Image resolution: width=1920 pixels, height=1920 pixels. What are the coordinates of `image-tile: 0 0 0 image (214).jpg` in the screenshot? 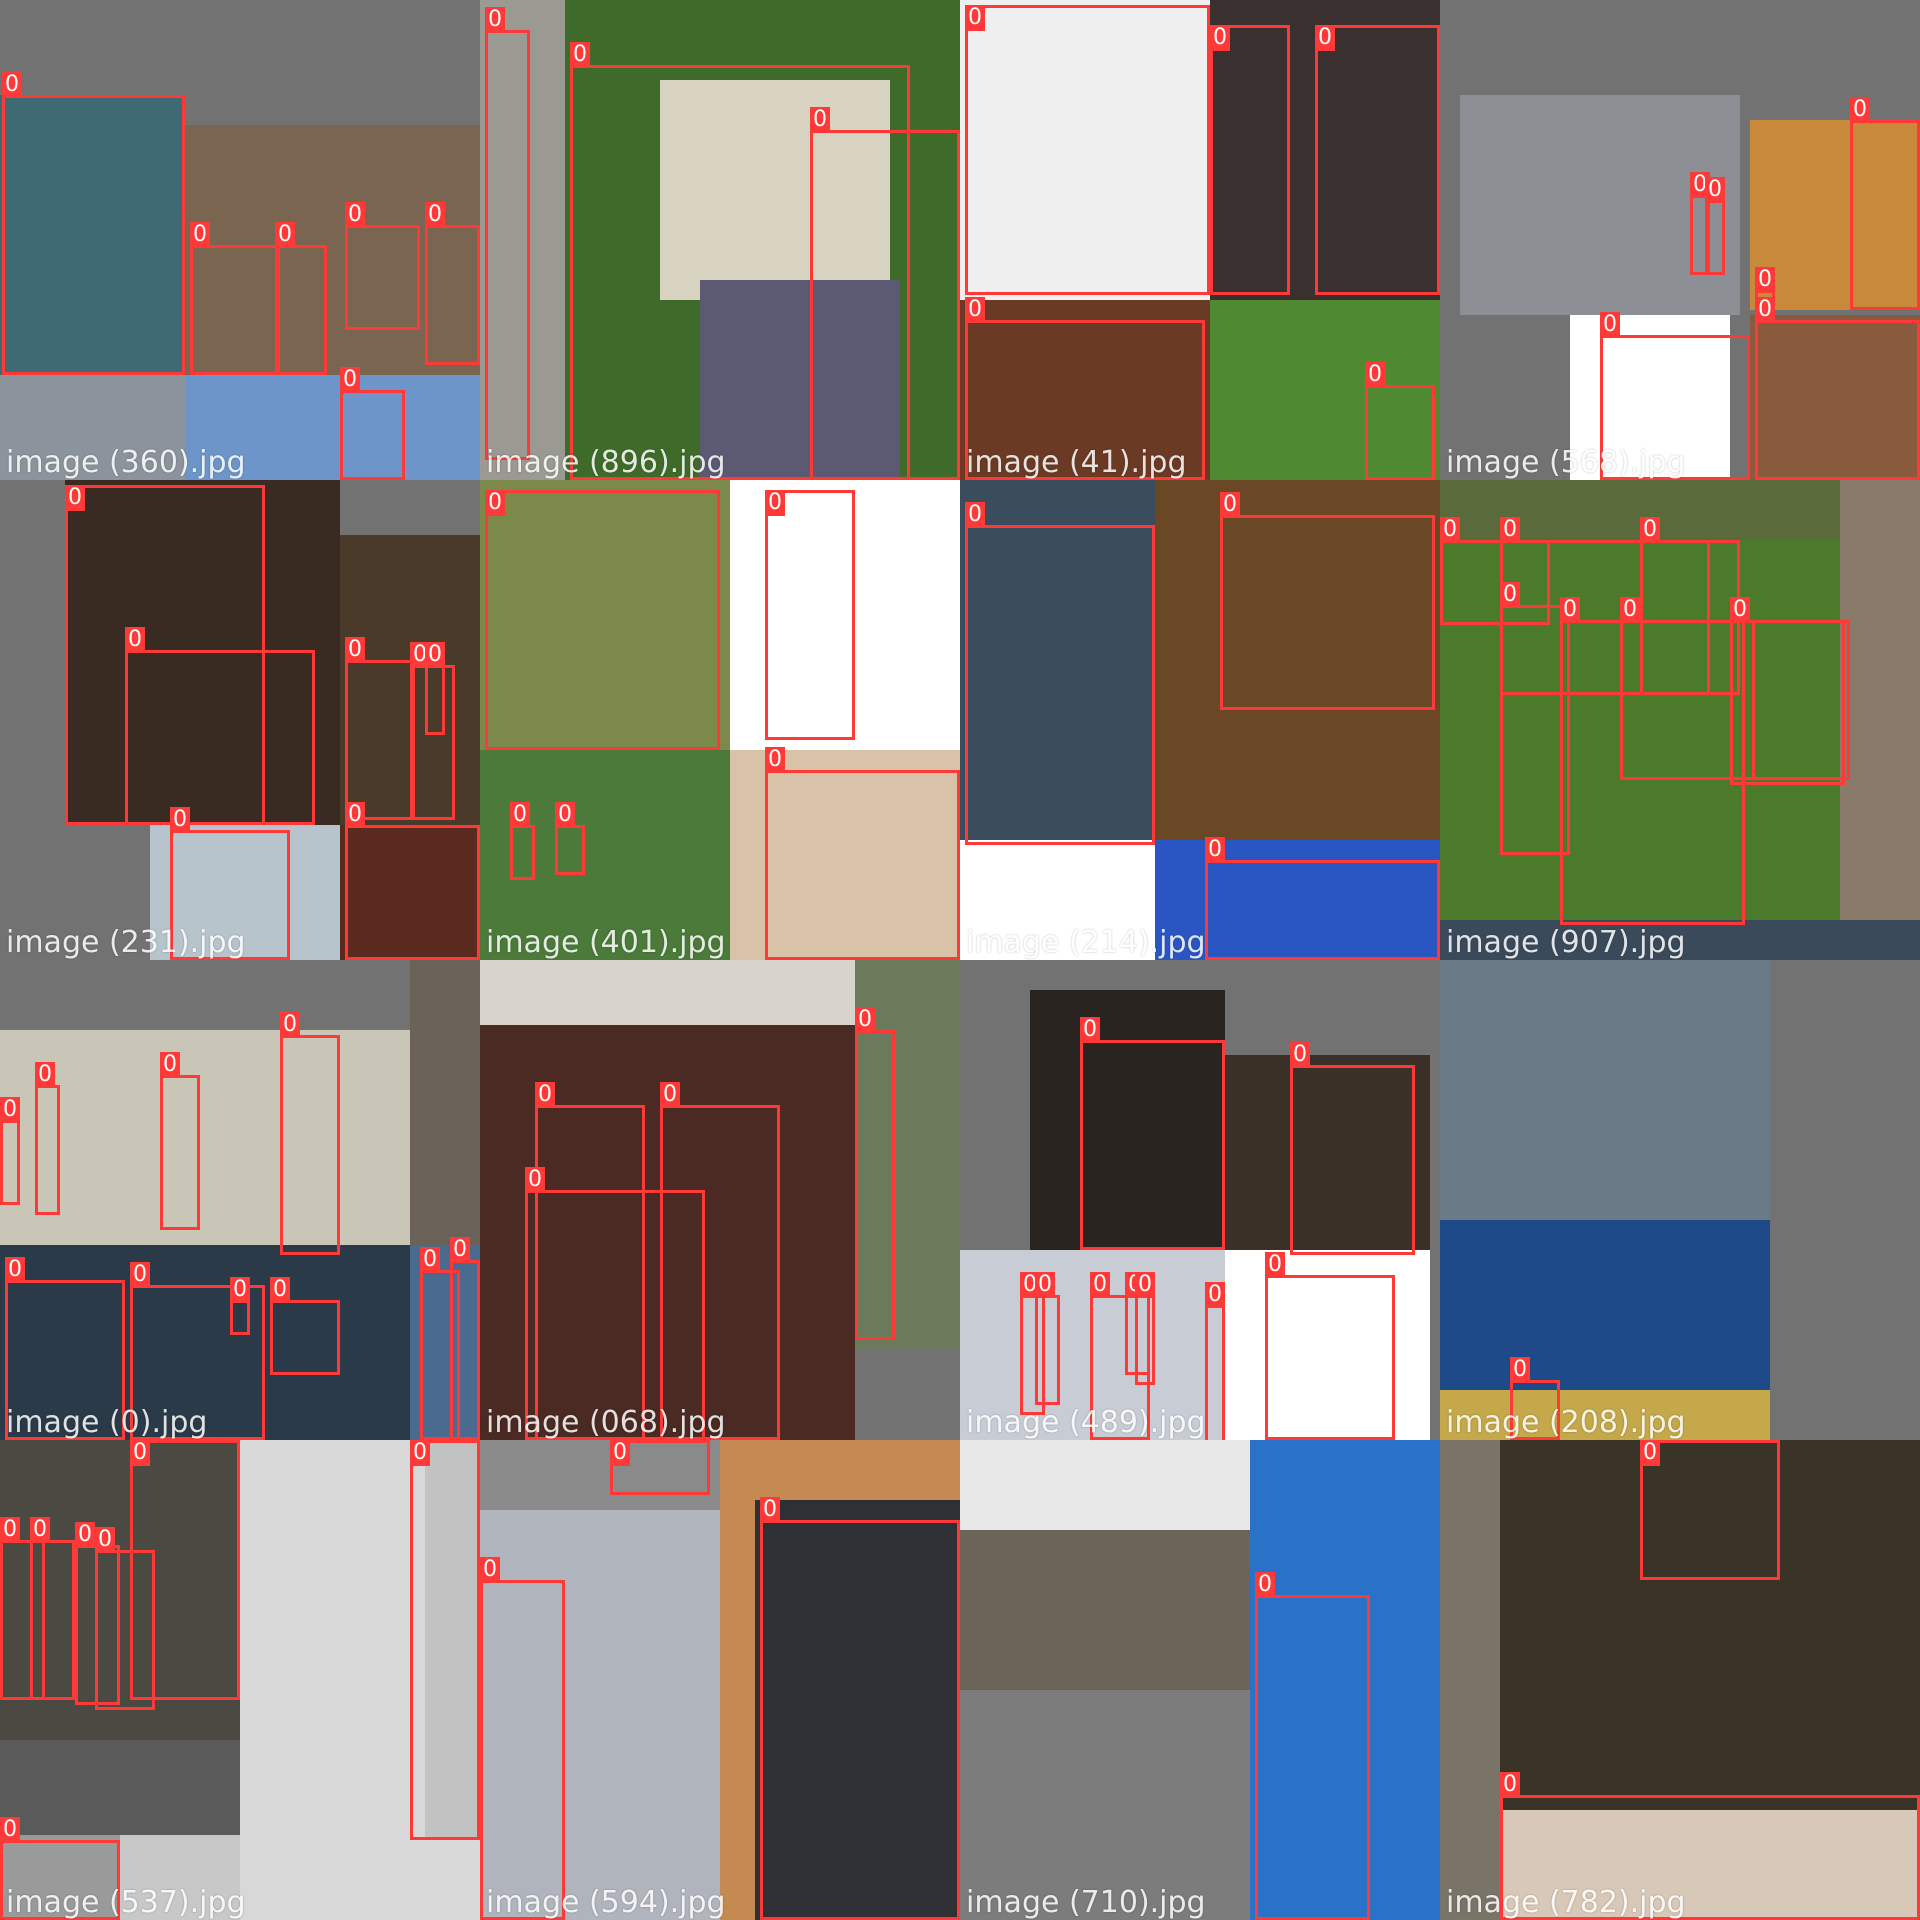 It's located at (1200, 720).